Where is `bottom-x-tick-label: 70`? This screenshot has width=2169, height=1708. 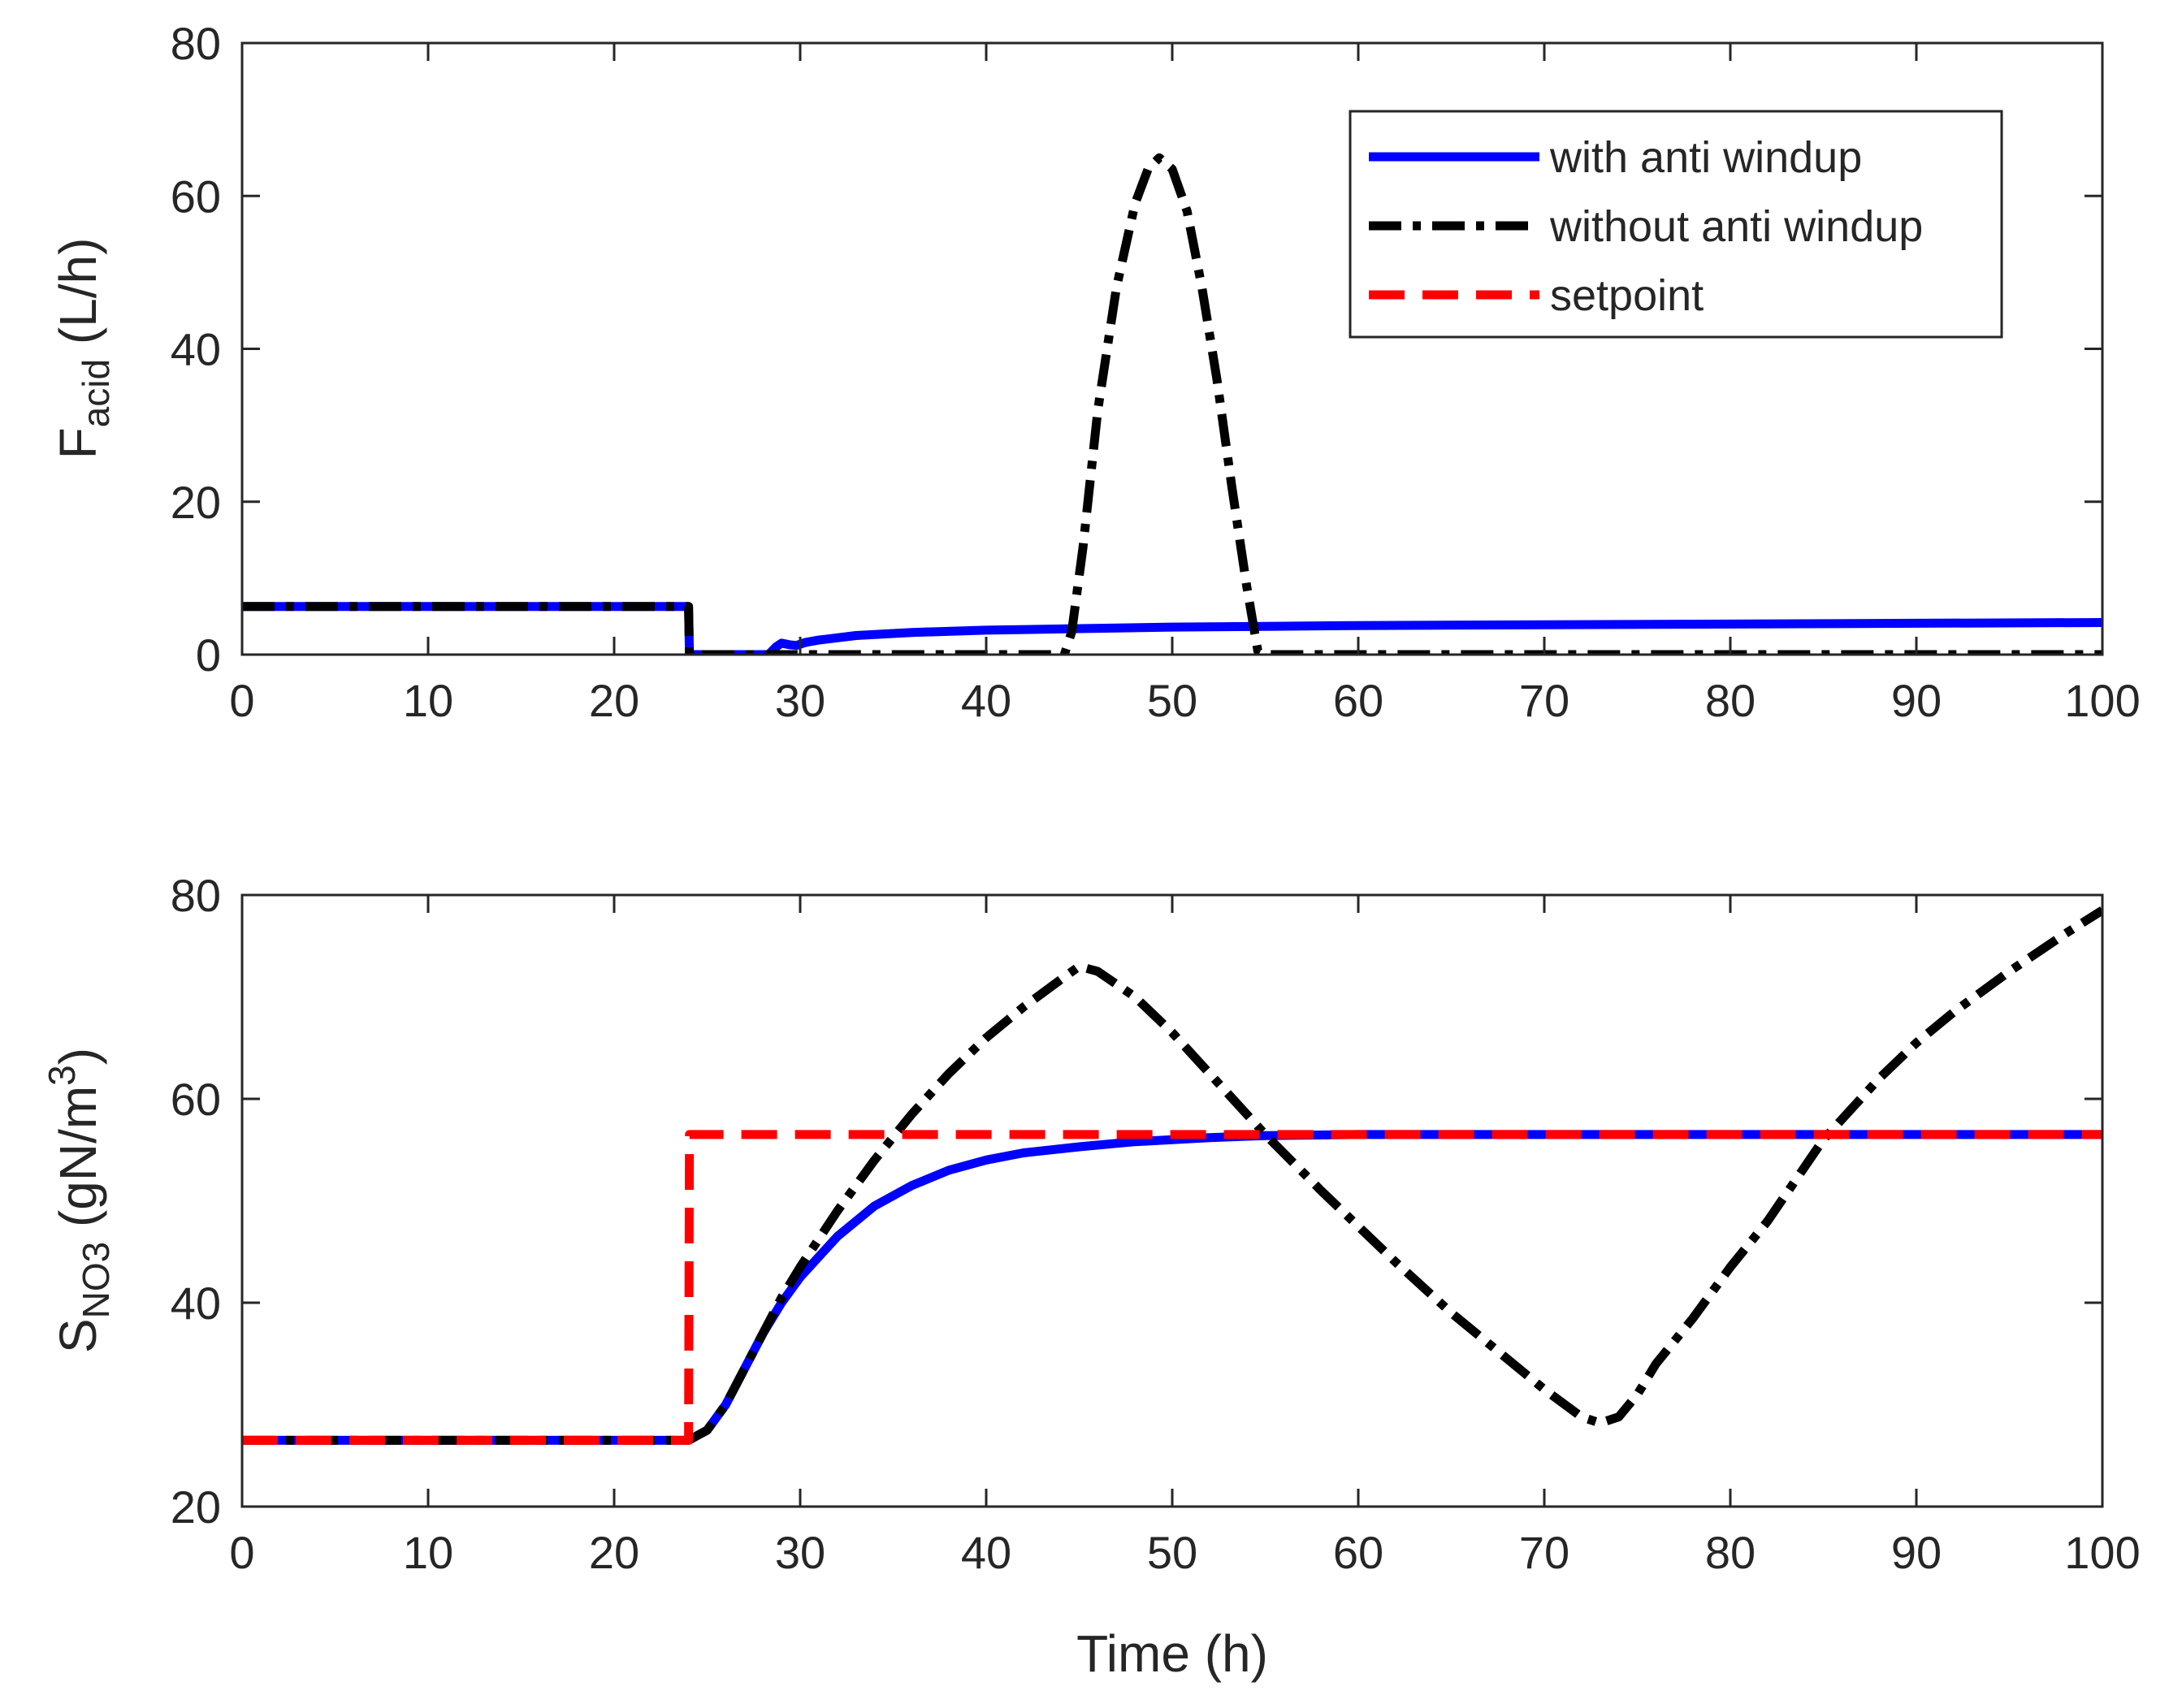 bottom-x-tick-label: 70 is located at coordinates (1544, 1552).